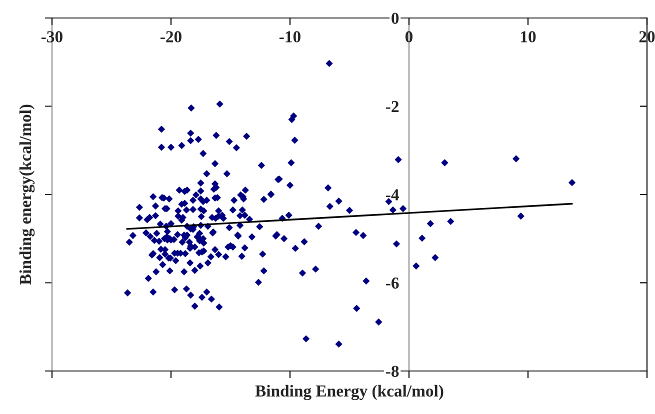 Image resolution: width=655 pixels, height=414 pixels. What do you see at coordinates (392, 106) in the screenshot?
I see `y-tick-label: -2` at bounding box center [392, 106].